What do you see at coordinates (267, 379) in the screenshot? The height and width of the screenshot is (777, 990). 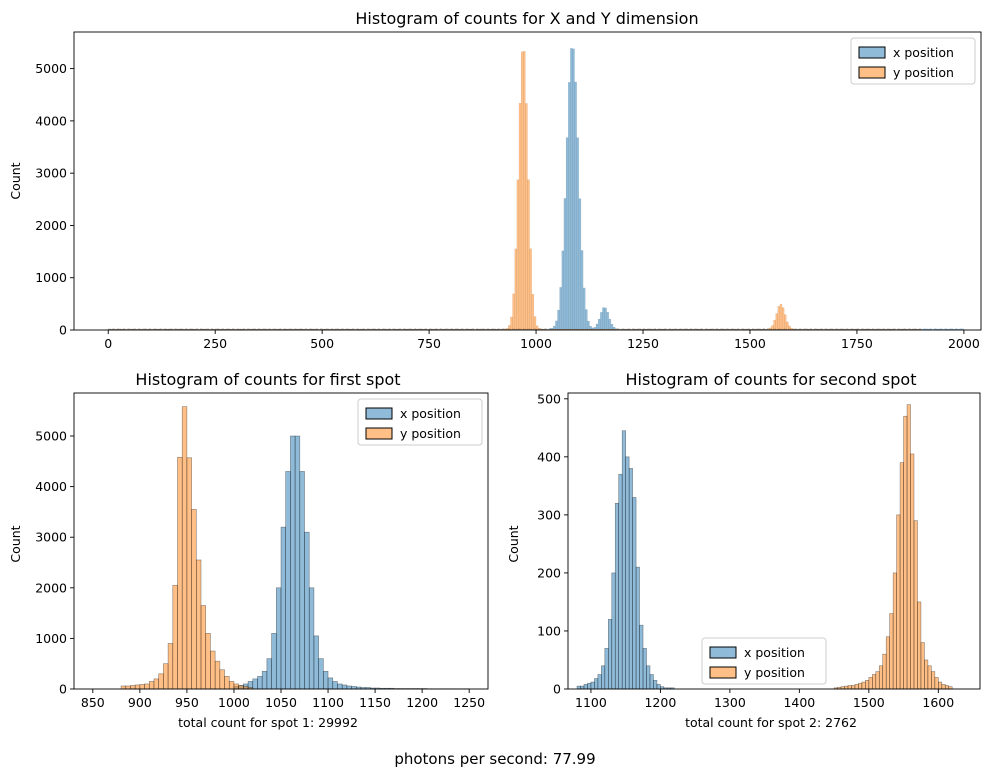 I see `chart-title: Histogram of counts for first spot` at bounding box center [267, 379].